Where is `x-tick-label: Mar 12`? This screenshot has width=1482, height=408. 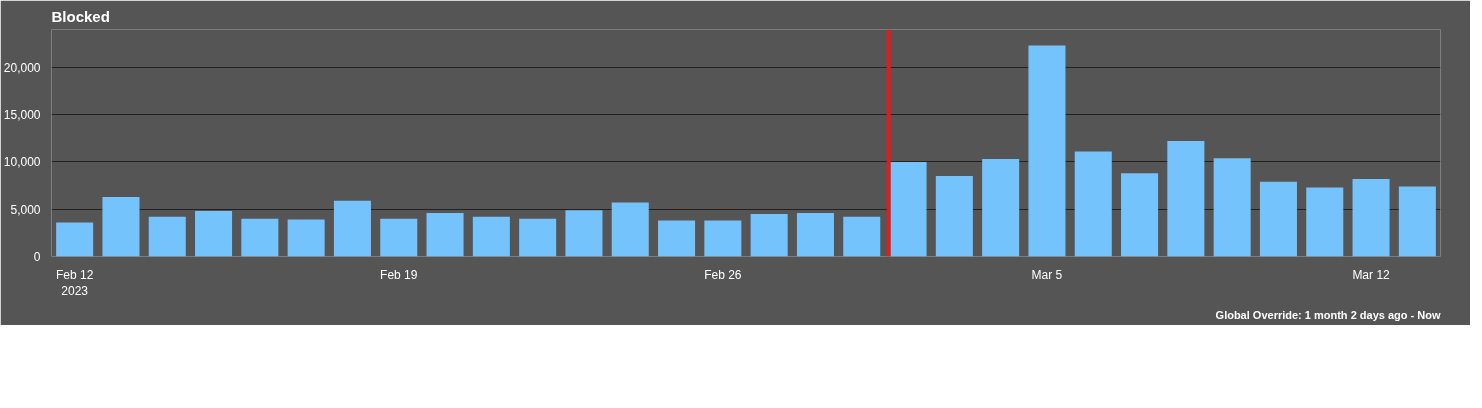 x-tick-label: Mar 12 is located at coordinates (1371, 274).